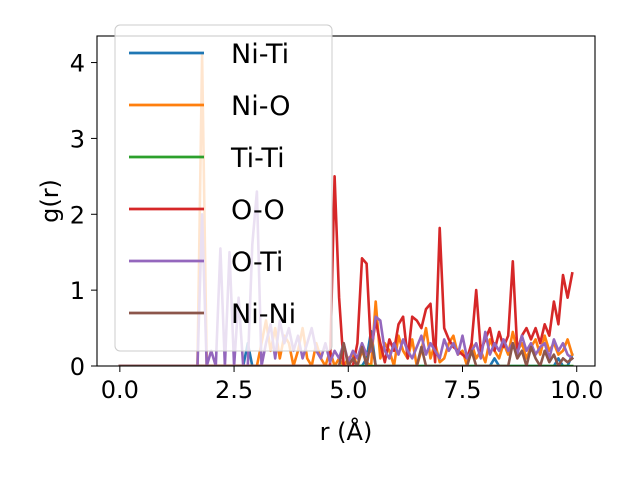 The width and height of the screenshot is (640, 480). What do you see at coordinates (576, 390) in the screenshot?
I see `x-tick-label: 10.0` at bounding box center [576, 390].